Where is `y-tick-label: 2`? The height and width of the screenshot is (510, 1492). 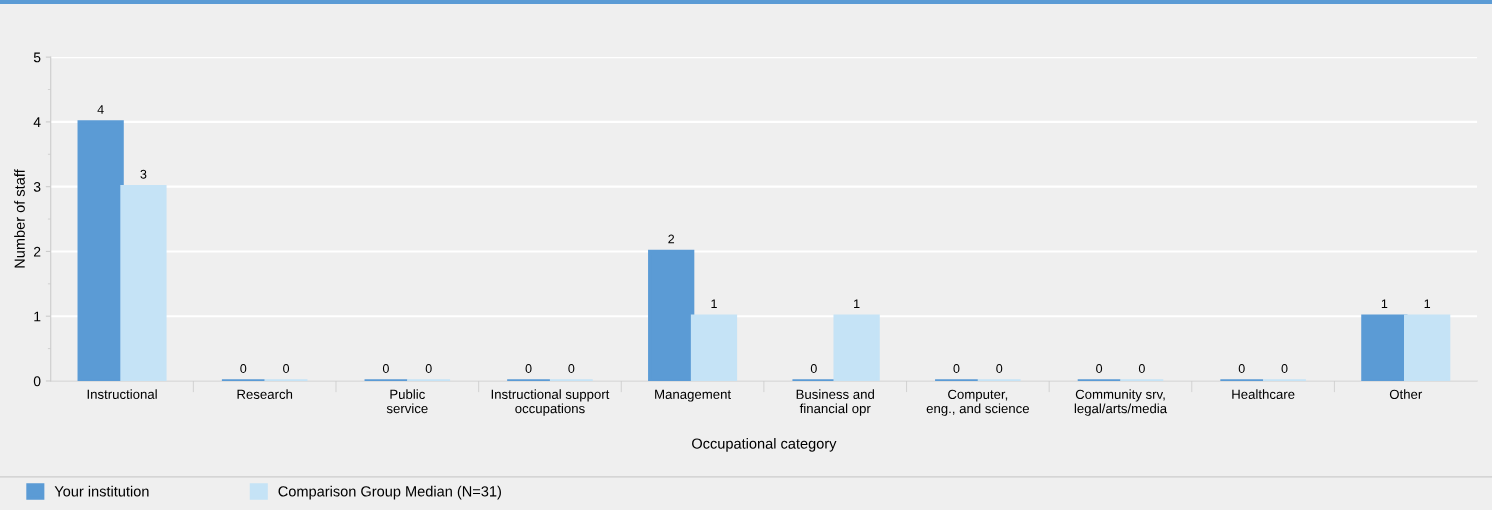 y-tick-label: 2 is located at coordinates (37, 251).